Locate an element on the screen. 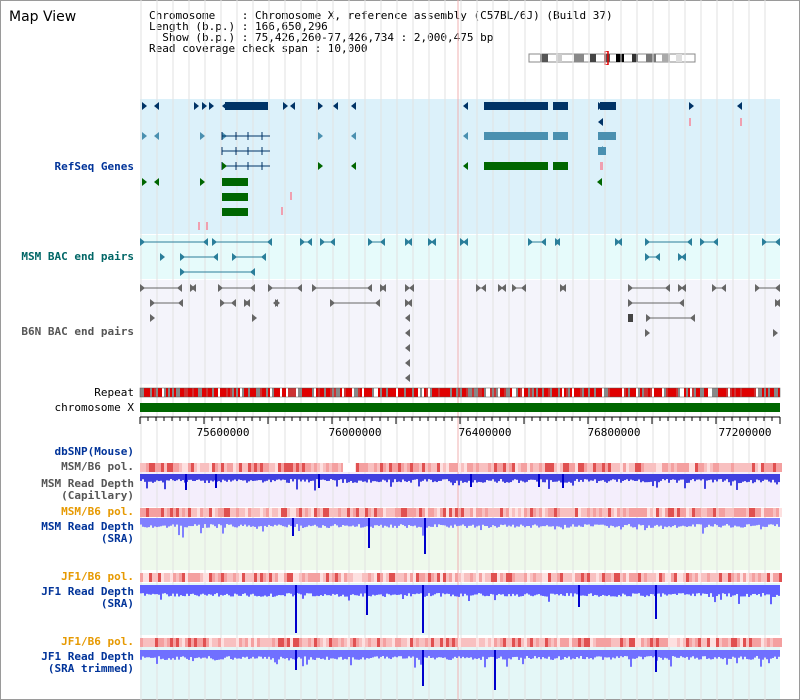  jf1-b6-pol-label: JF1/B6 pol. is located at coordinates (97, 576).